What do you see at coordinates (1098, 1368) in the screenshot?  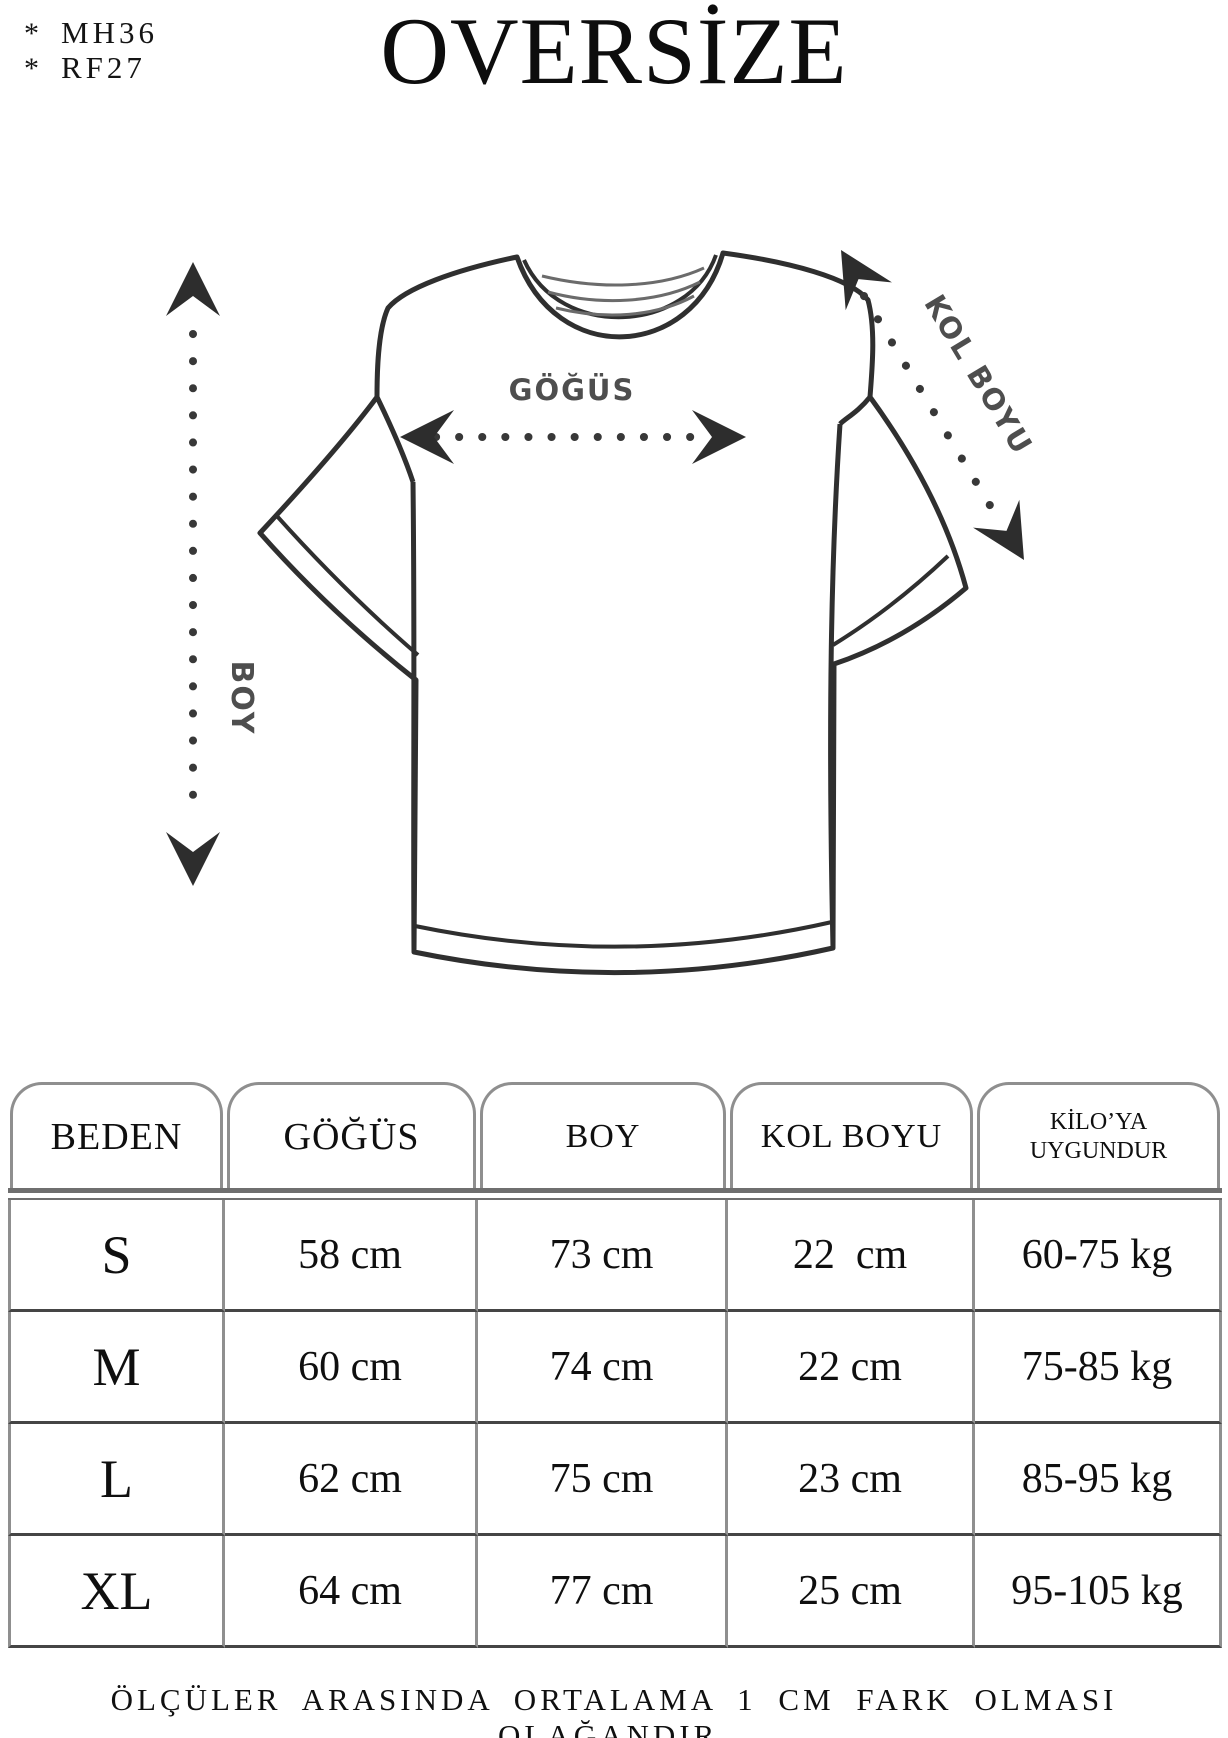 I see `weight-cell: 75-85 kg` at bounding box center [1098, 1368].